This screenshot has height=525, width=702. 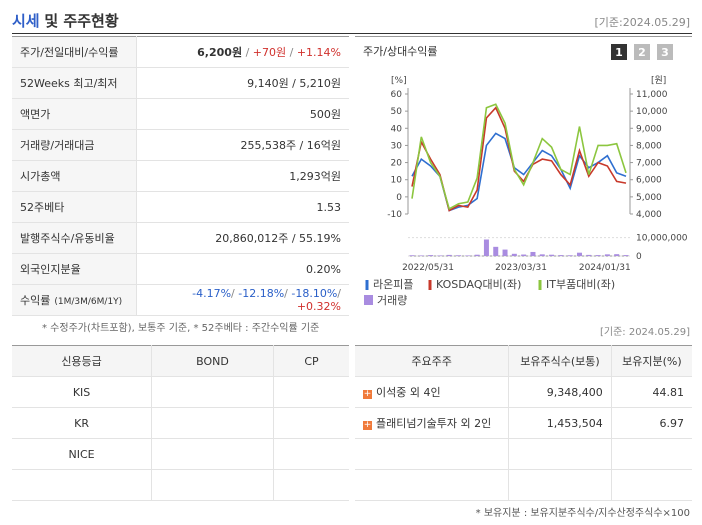 I want to click on row-label: 주가/전일대비/수익률, so click(x=74, y=52).